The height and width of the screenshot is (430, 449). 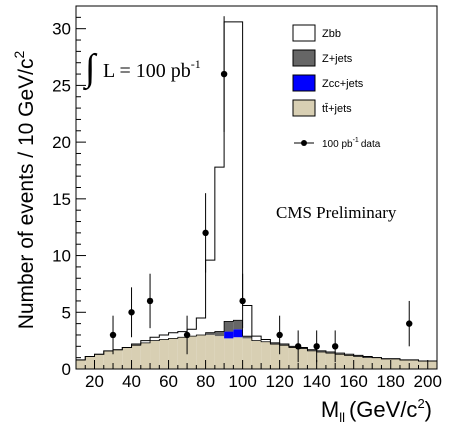 I want to click on legend-swatch-zcc, so click(x=304, y=83).